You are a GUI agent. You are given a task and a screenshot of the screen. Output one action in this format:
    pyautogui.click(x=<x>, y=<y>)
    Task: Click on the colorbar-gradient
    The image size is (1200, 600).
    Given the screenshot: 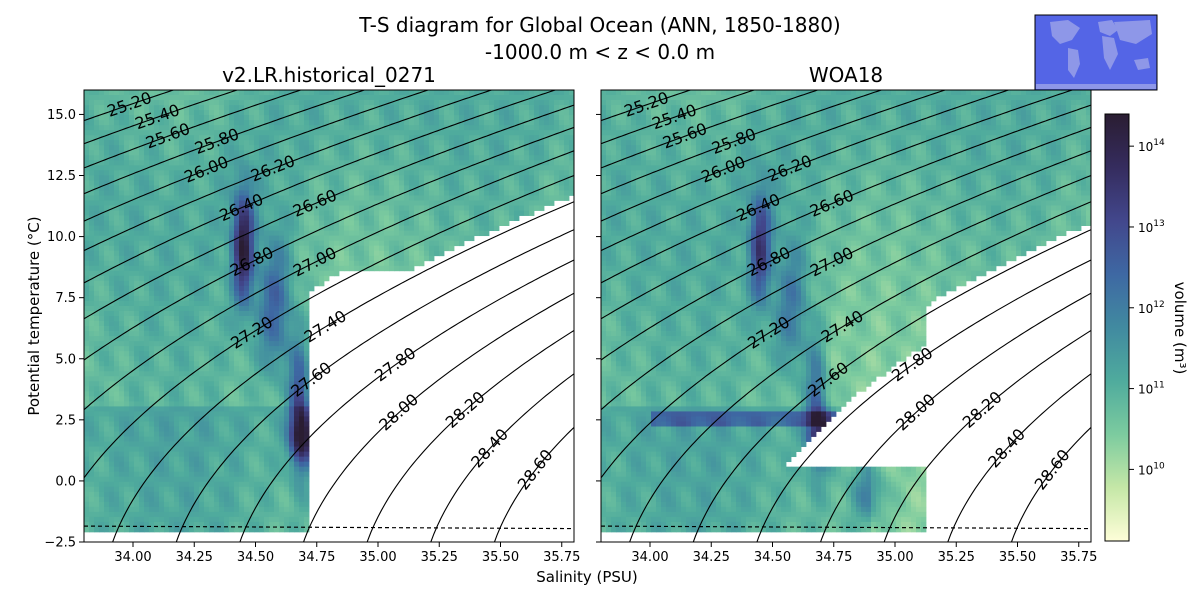 What is the action you would take?
    pyautogui.click(x=1117, y=327)
    